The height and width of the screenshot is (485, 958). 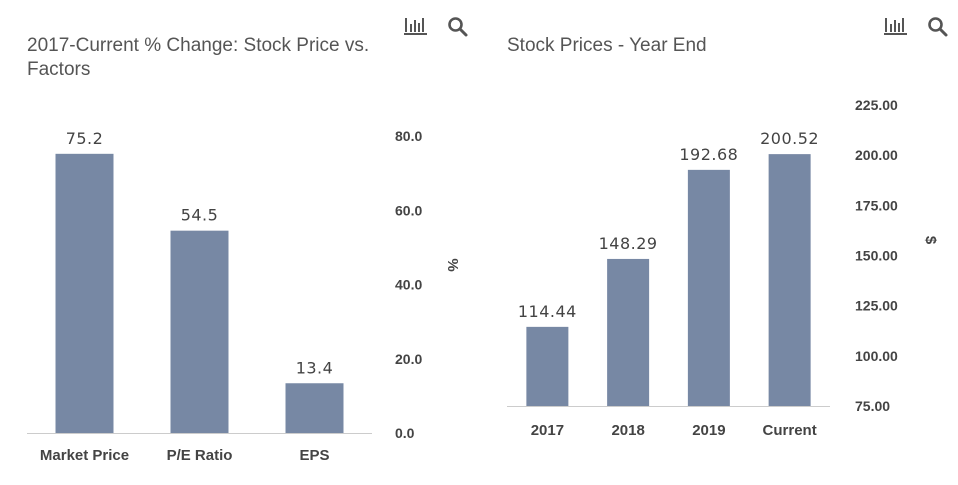 I want to click on right-category-label-3: 2019, so click(x=708, y=430).